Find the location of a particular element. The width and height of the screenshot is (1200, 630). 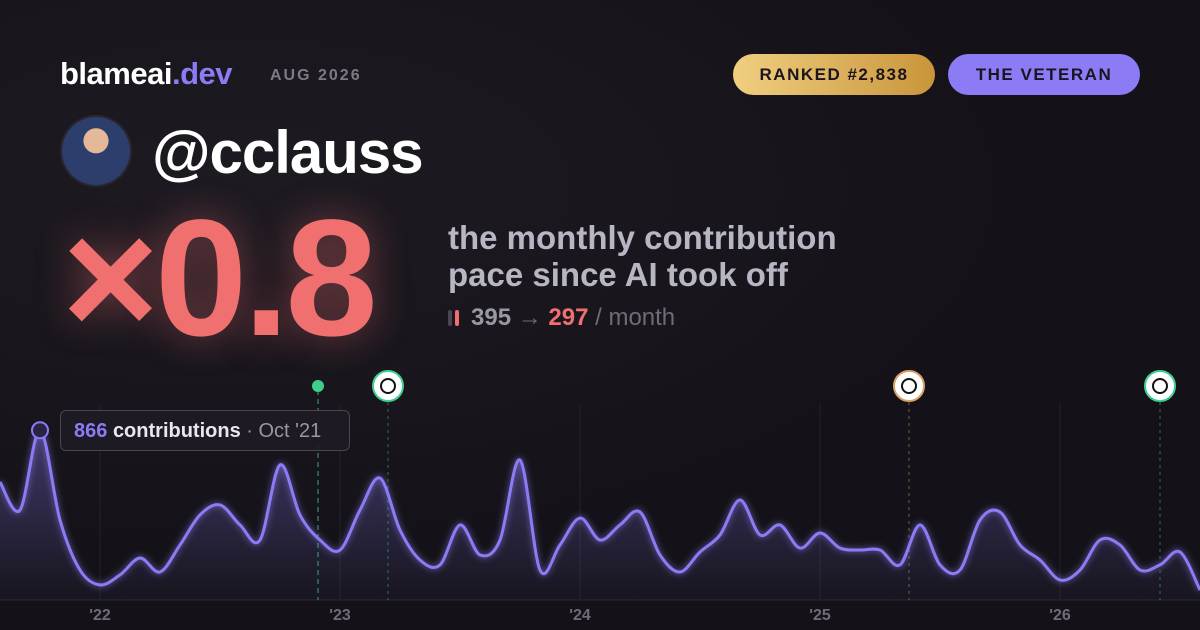

tooltip-value: 866 is located at coordinates (91, 431).